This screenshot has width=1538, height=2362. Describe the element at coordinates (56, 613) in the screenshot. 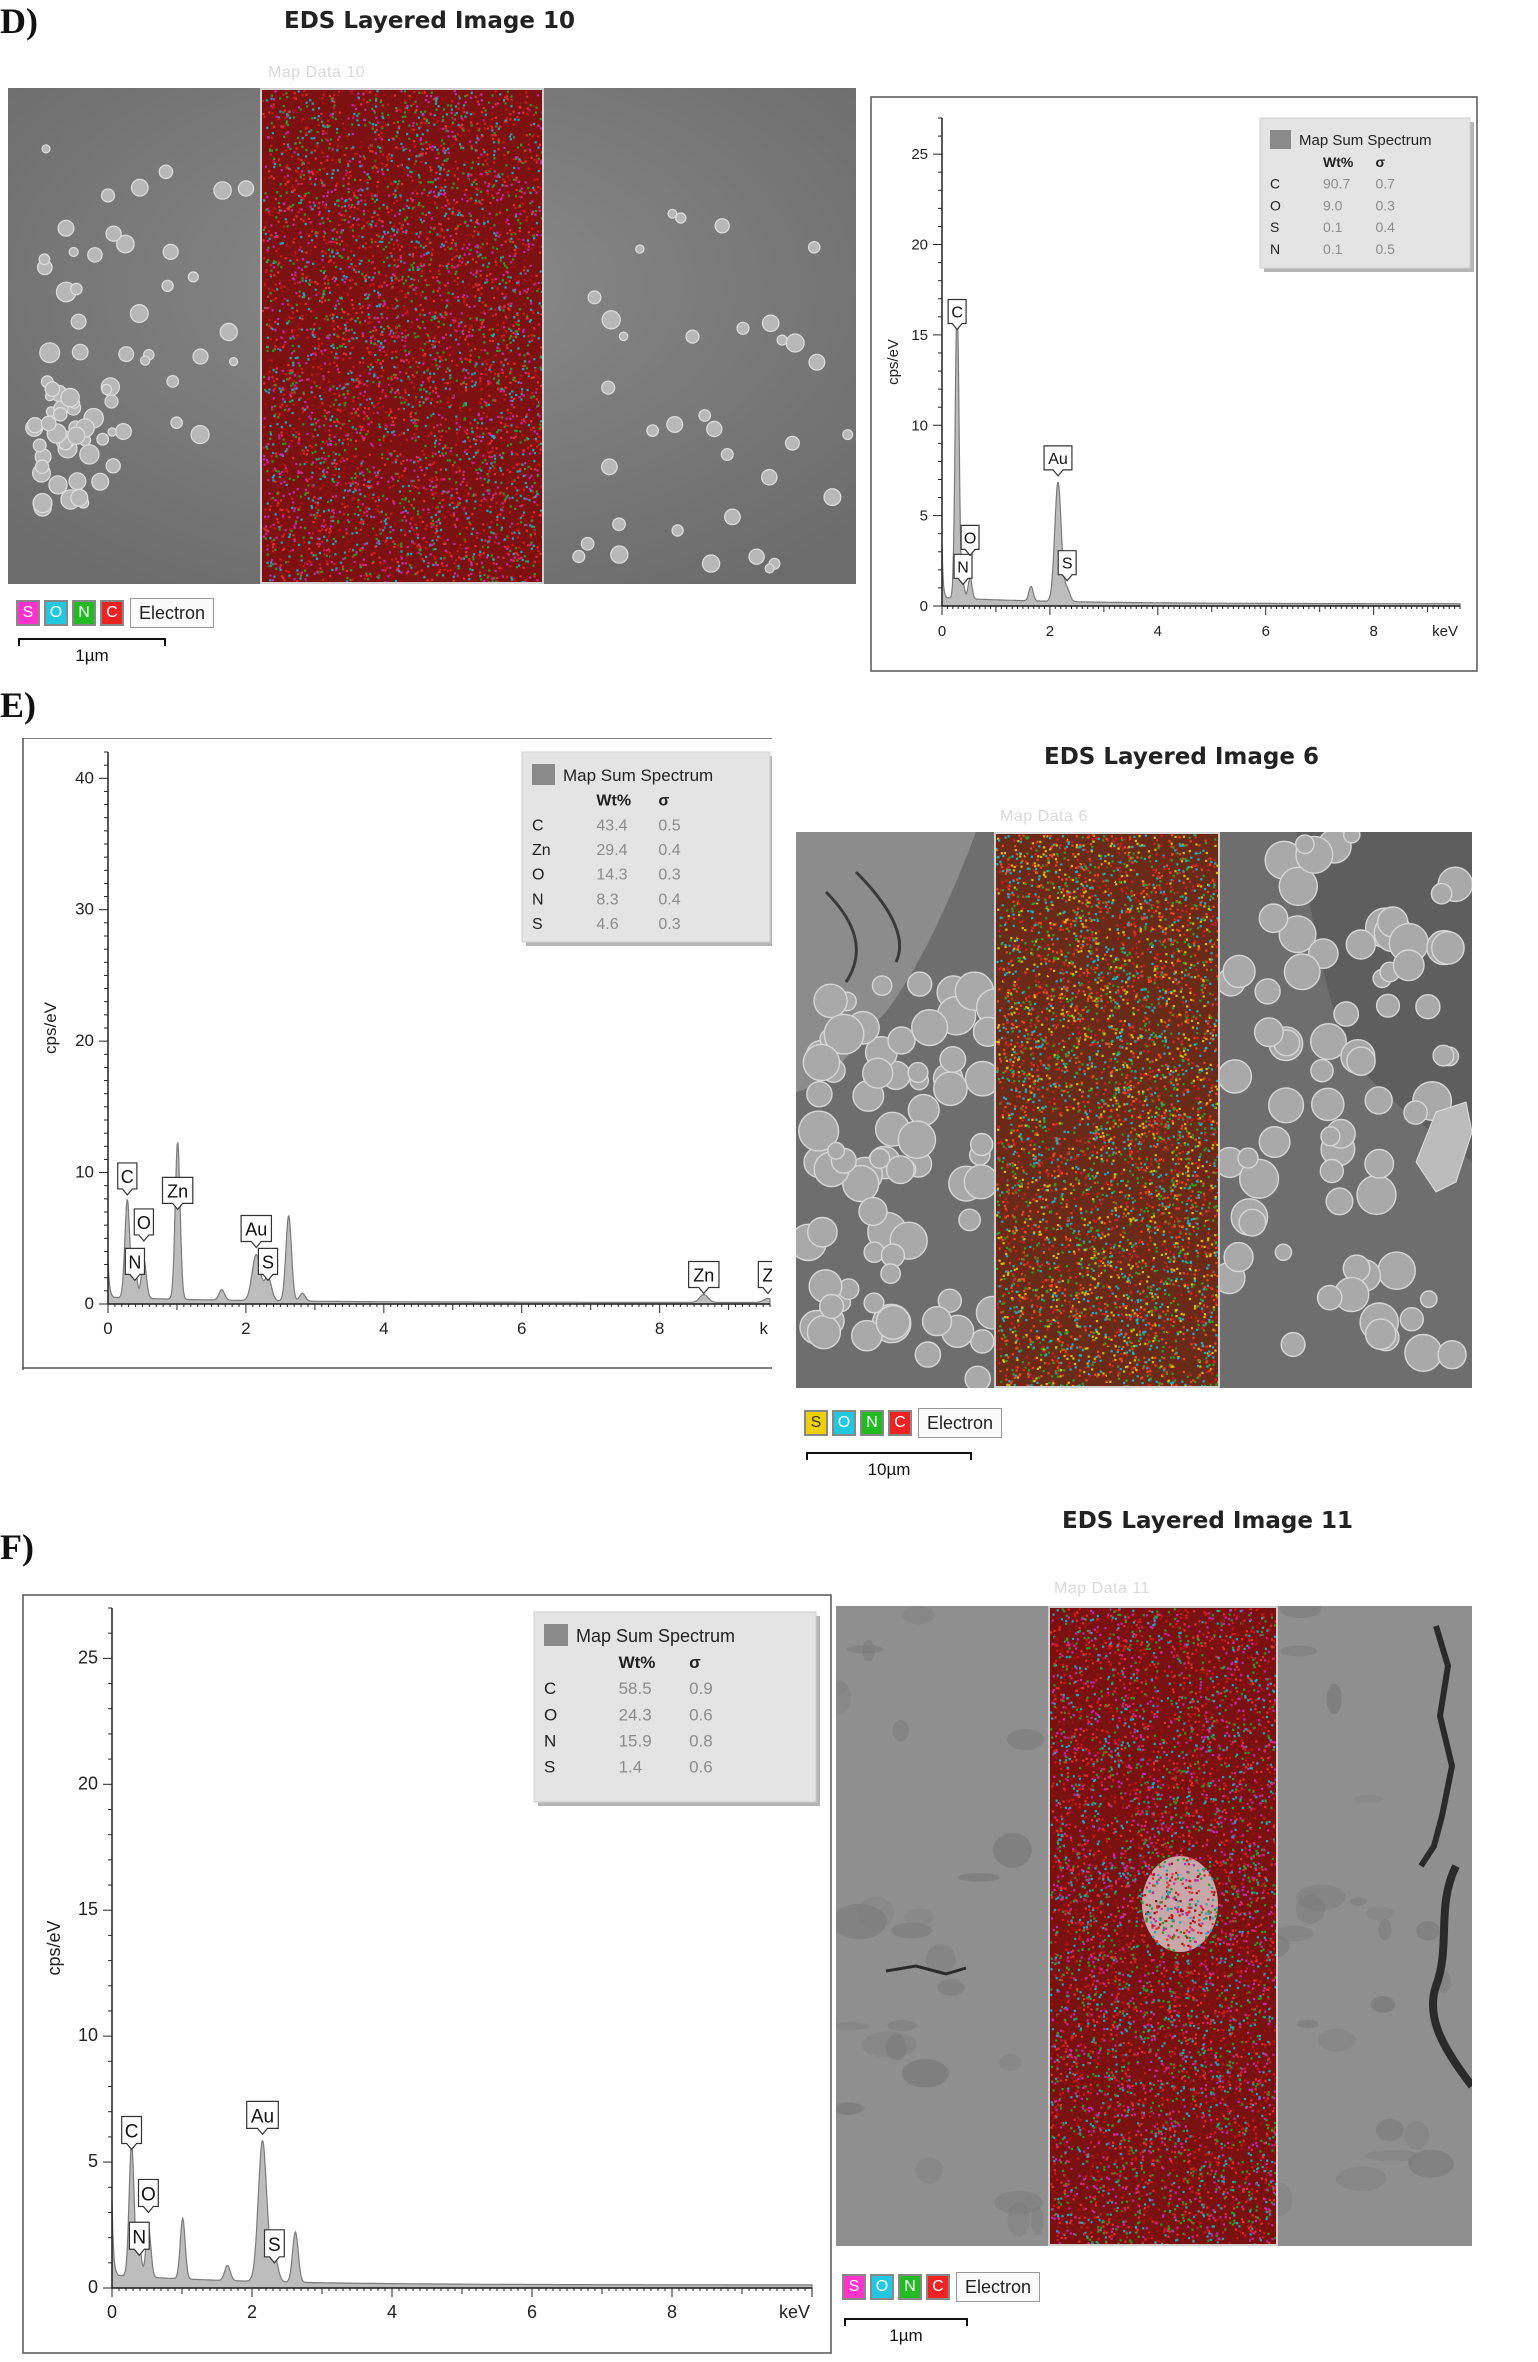

I see `swatch-o-d: O` at that location.